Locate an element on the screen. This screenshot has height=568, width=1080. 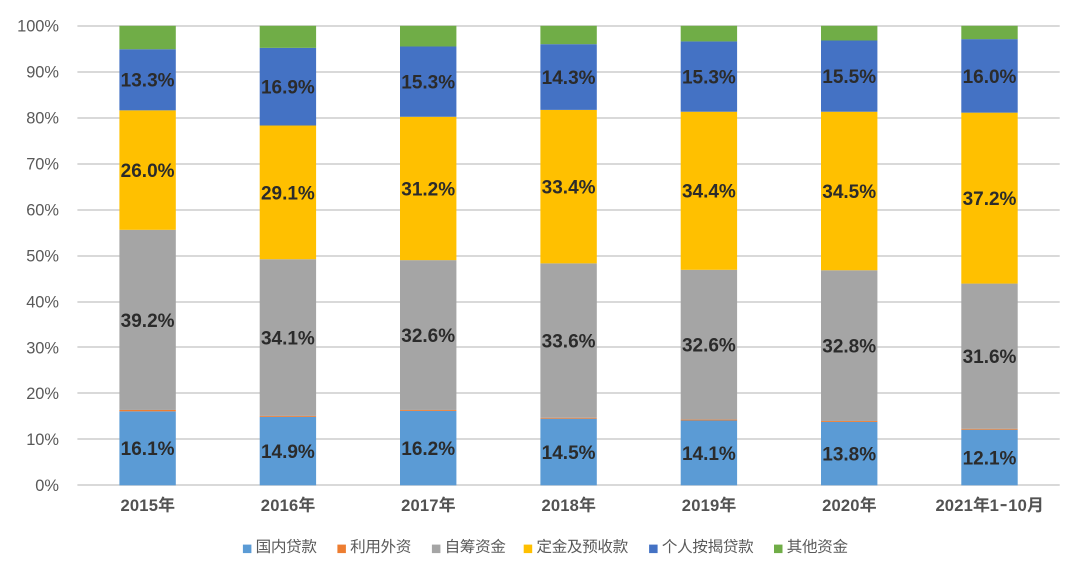
svg-text: 15.5% is located at coordinates (849, 77).